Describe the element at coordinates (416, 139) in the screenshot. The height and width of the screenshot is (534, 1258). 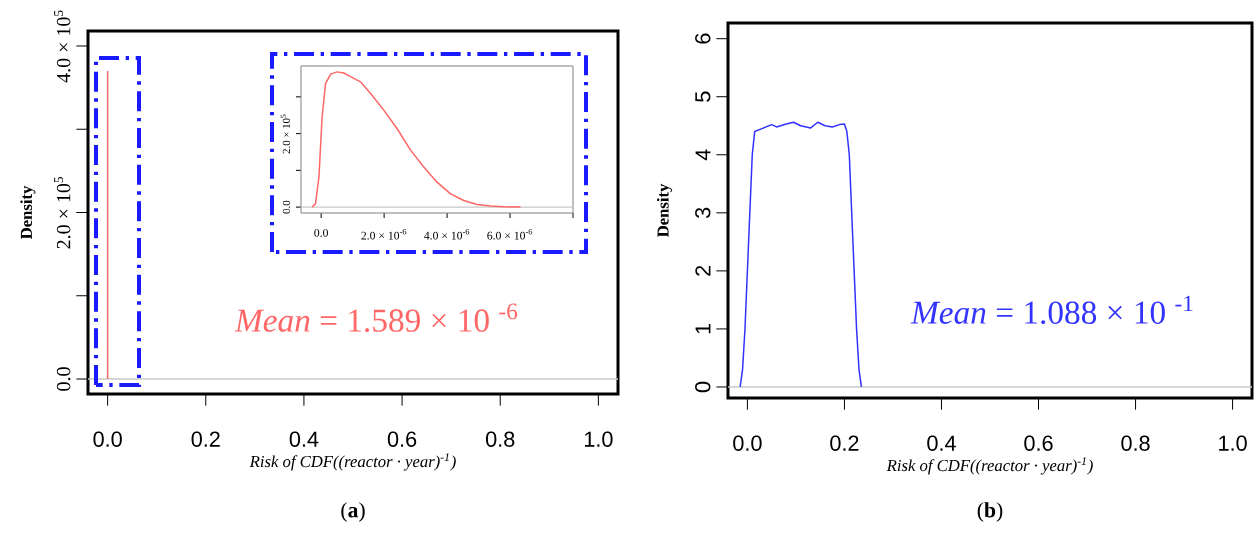
I see `line-series` at that location.